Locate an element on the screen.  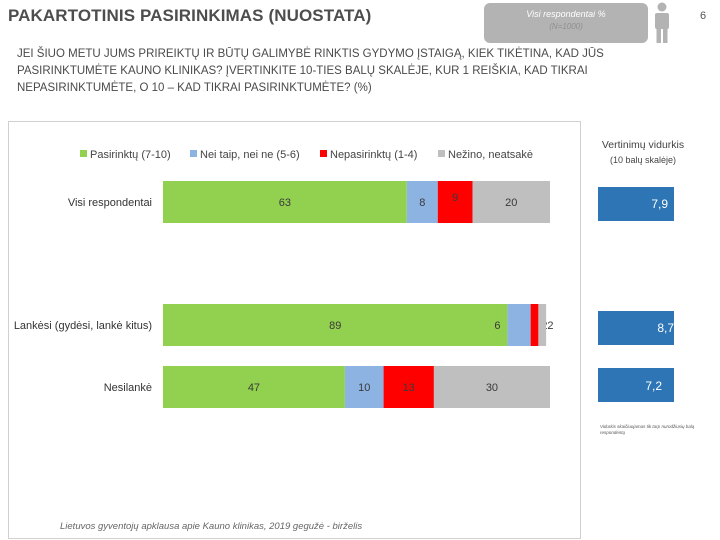
legend-item-selected: Pasirinktų (7-10) is located at coordinates (125, 155).